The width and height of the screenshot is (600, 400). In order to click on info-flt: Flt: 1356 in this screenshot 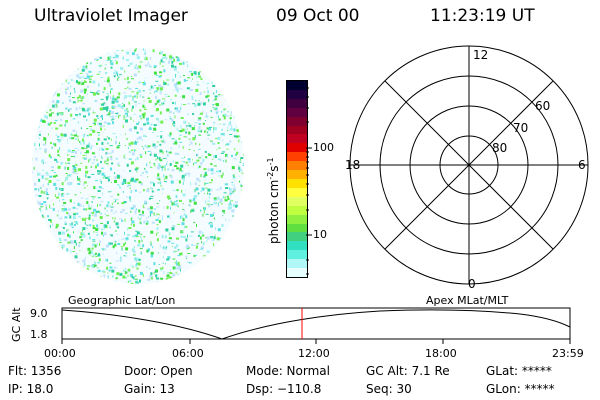, I will do `click(35, 371)`.